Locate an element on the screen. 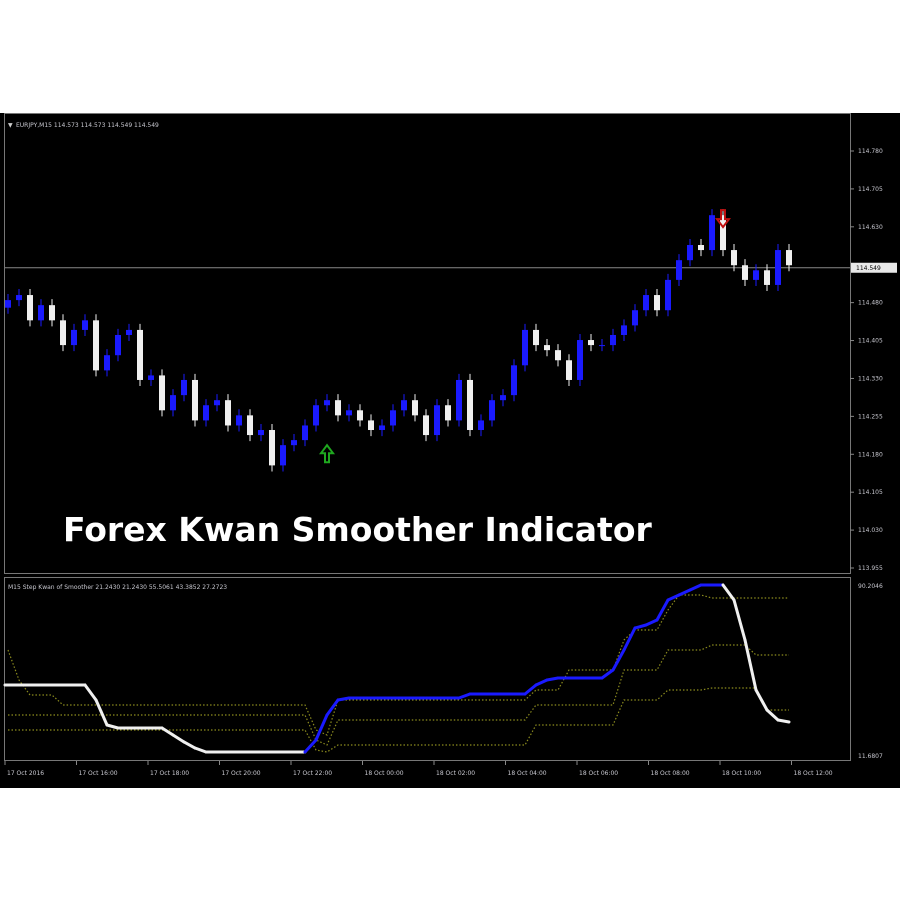 This screenshot has width=900, height=900. time-tick-label: 18 Oct 12:00 is located at coordinates (813, 773).